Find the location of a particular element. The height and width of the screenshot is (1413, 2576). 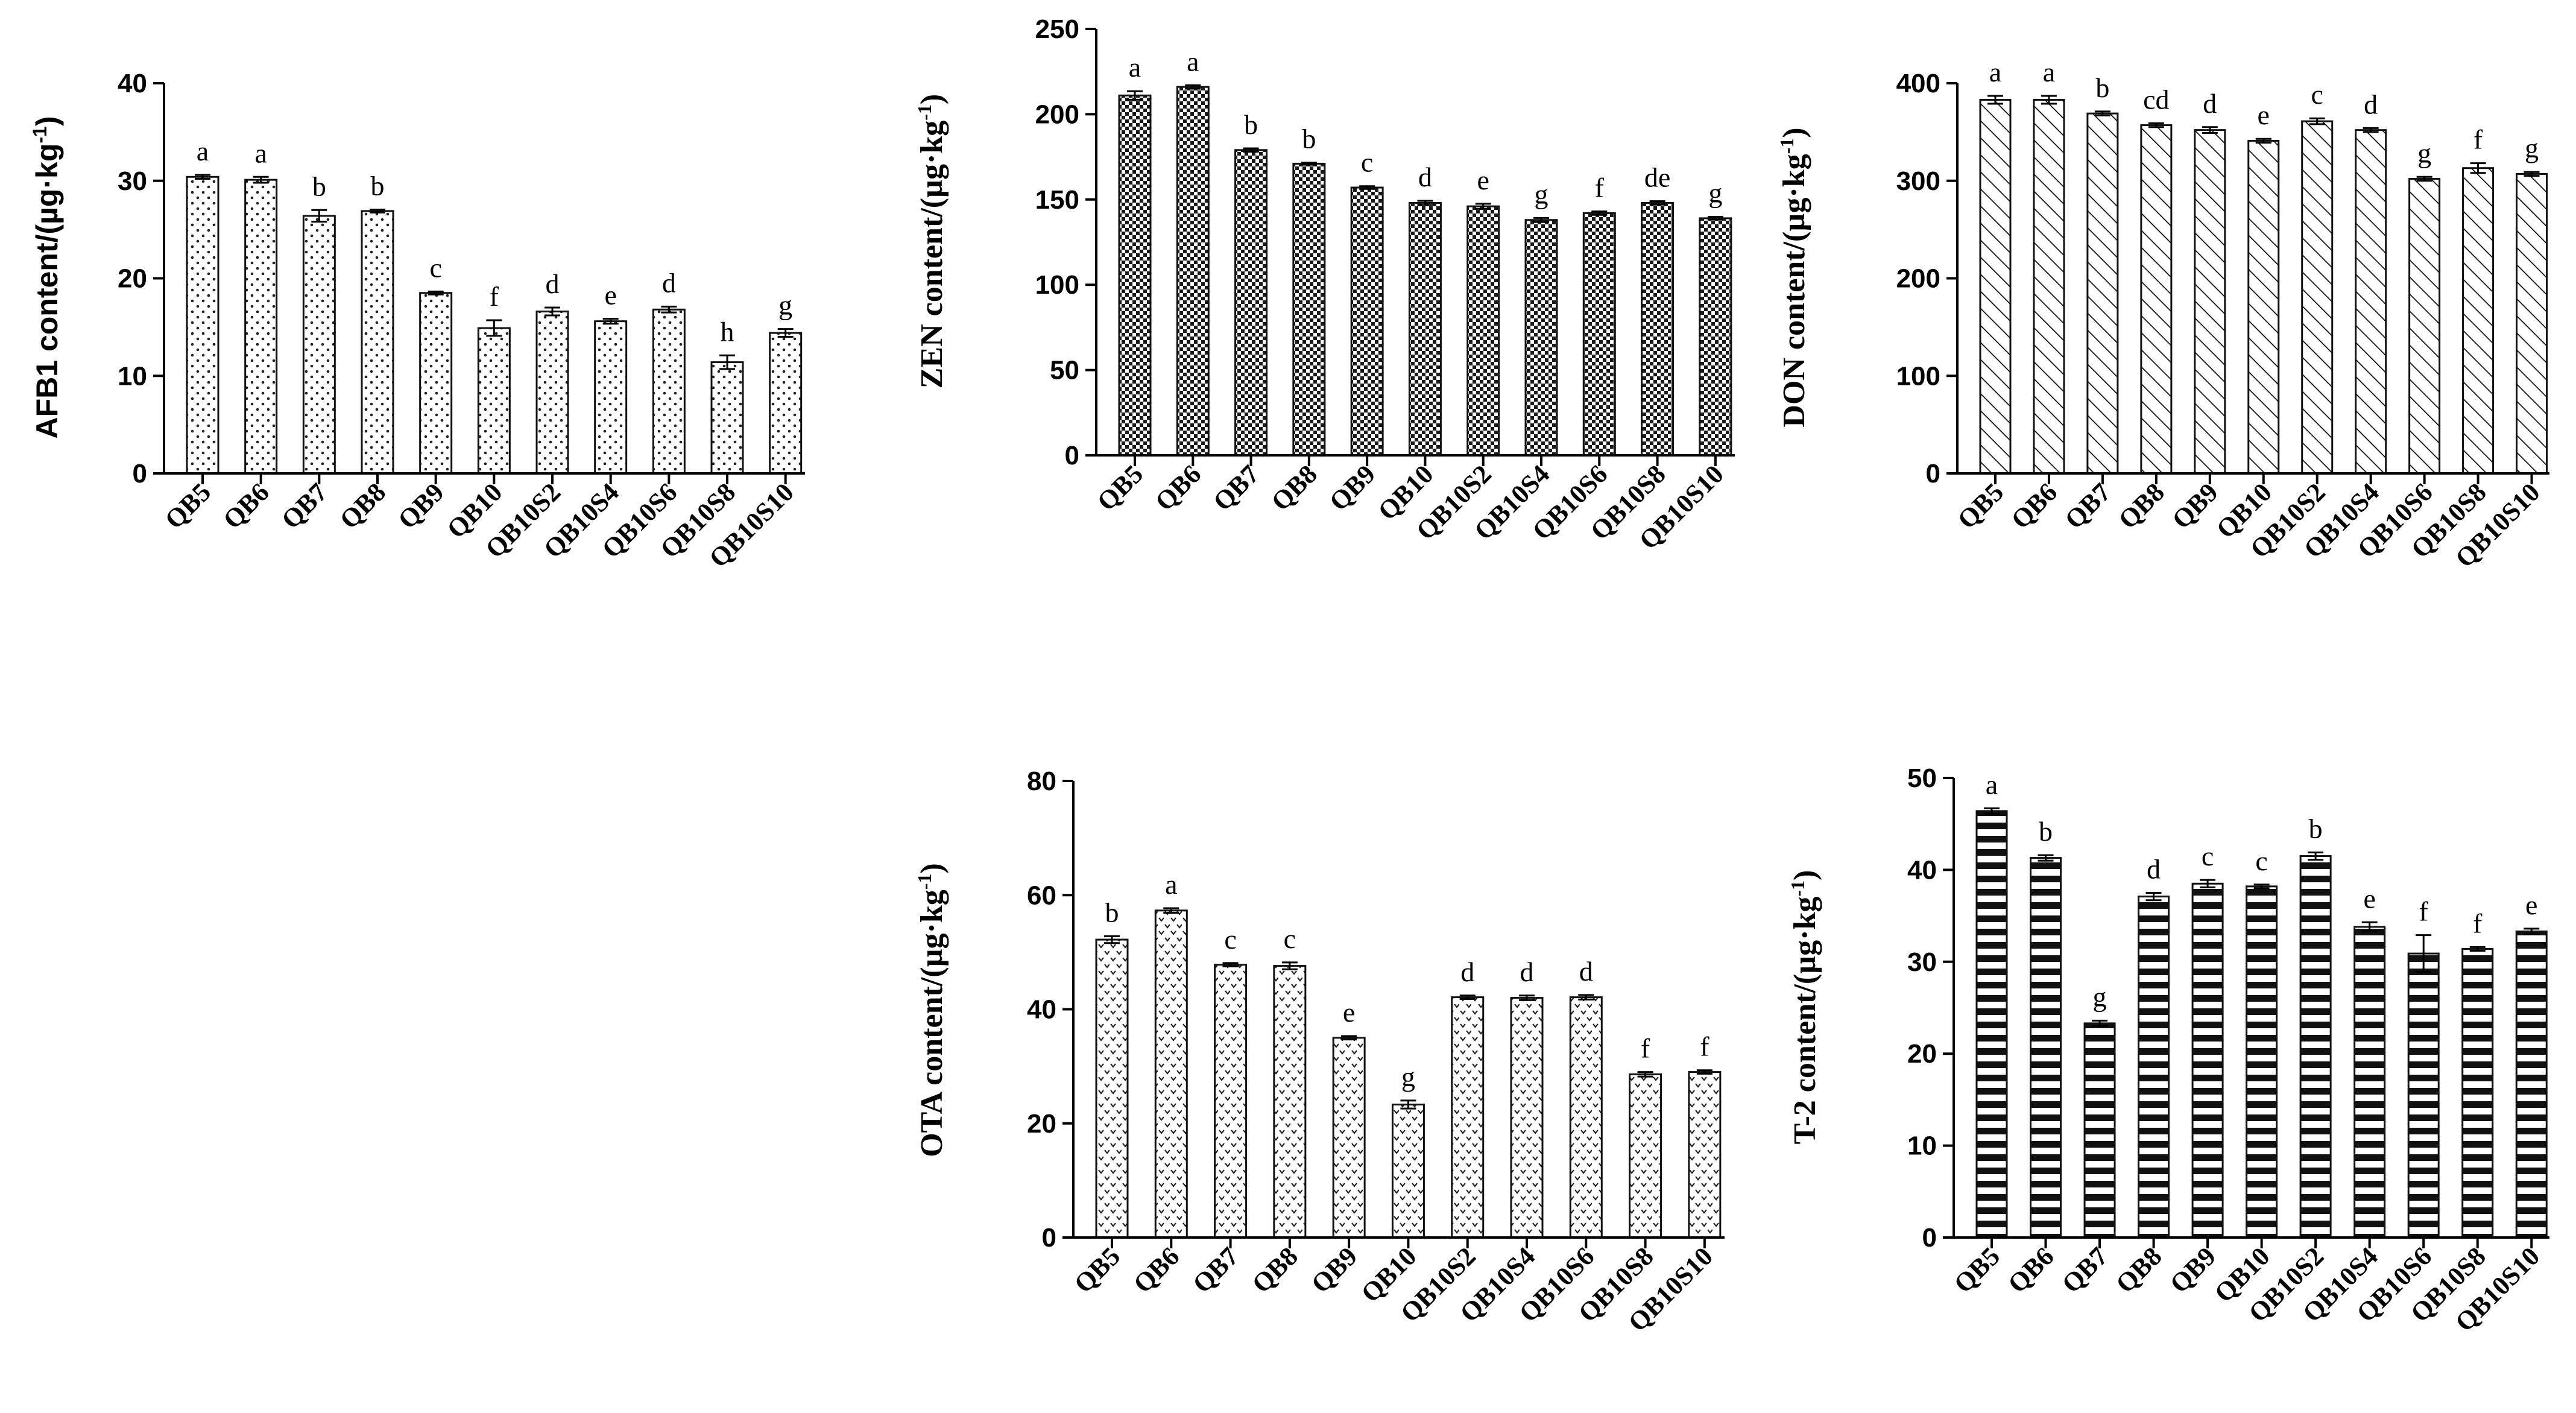

t2-error-bar-QB9 is located at coordinates (2208, 884).